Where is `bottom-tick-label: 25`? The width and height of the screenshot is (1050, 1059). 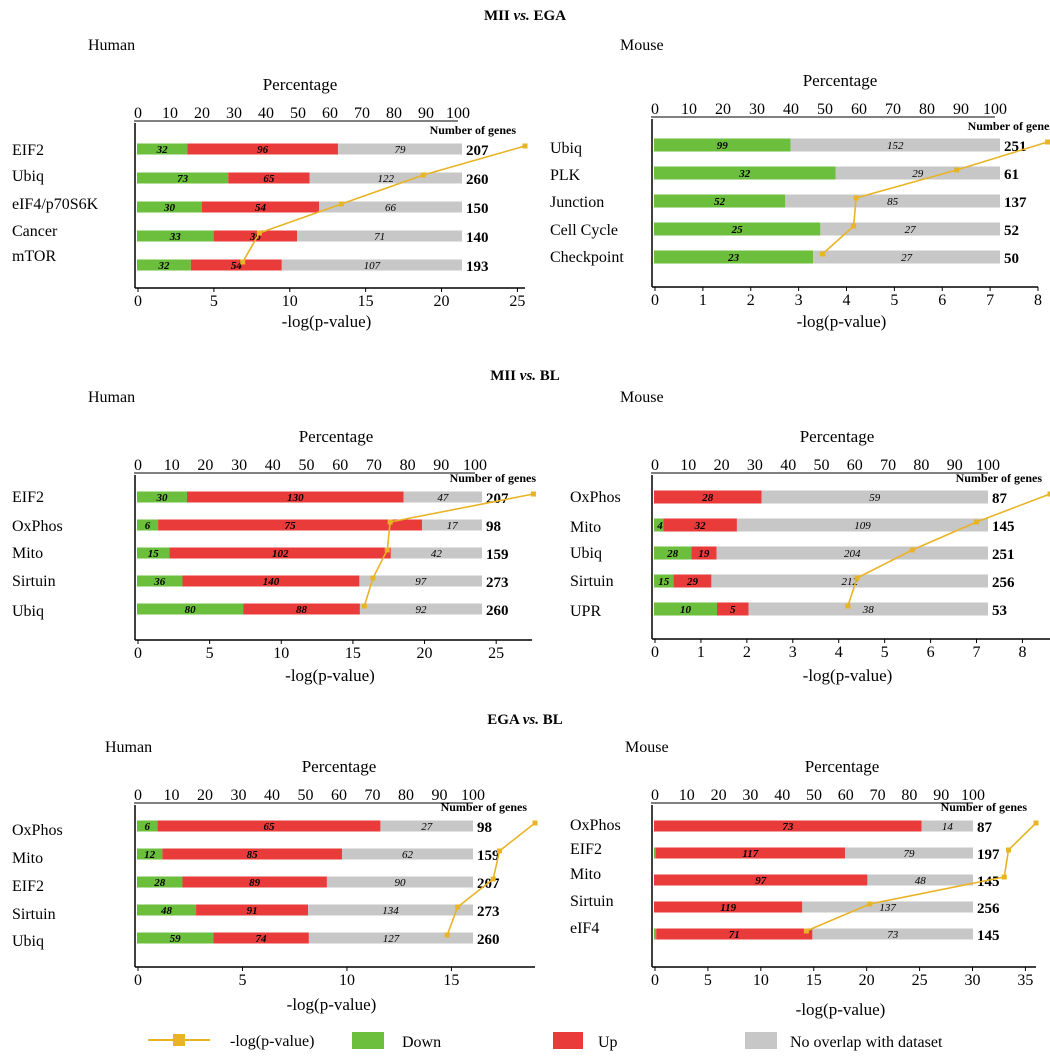 bottom-tick-label: 25 is located at coordinates (920, 980).